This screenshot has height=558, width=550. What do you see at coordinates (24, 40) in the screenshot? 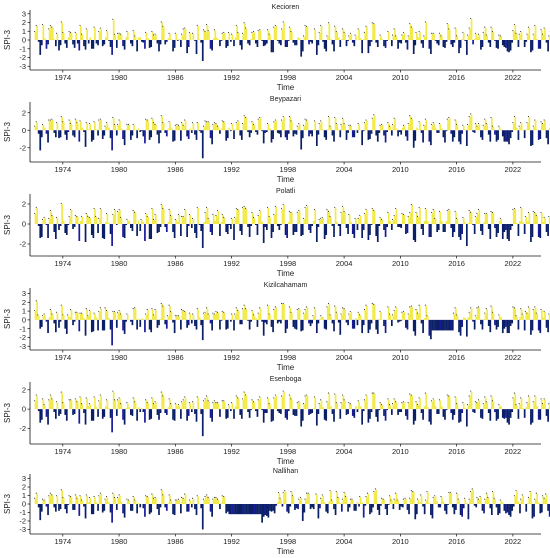
I see `y-tick-label: 0` at bounding box center [24, 40].